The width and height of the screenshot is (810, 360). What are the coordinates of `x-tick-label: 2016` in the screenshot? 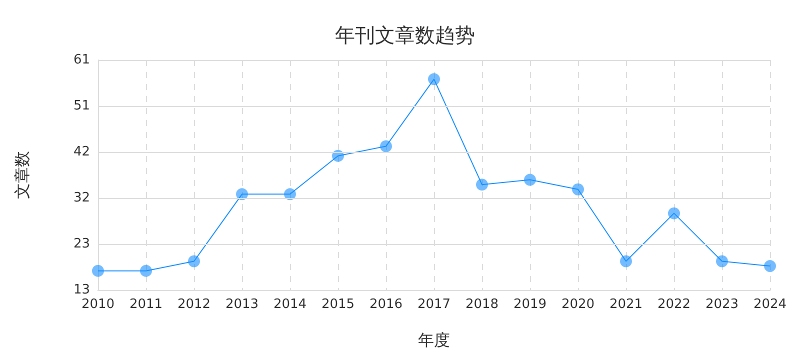 It's located at (386, 304).